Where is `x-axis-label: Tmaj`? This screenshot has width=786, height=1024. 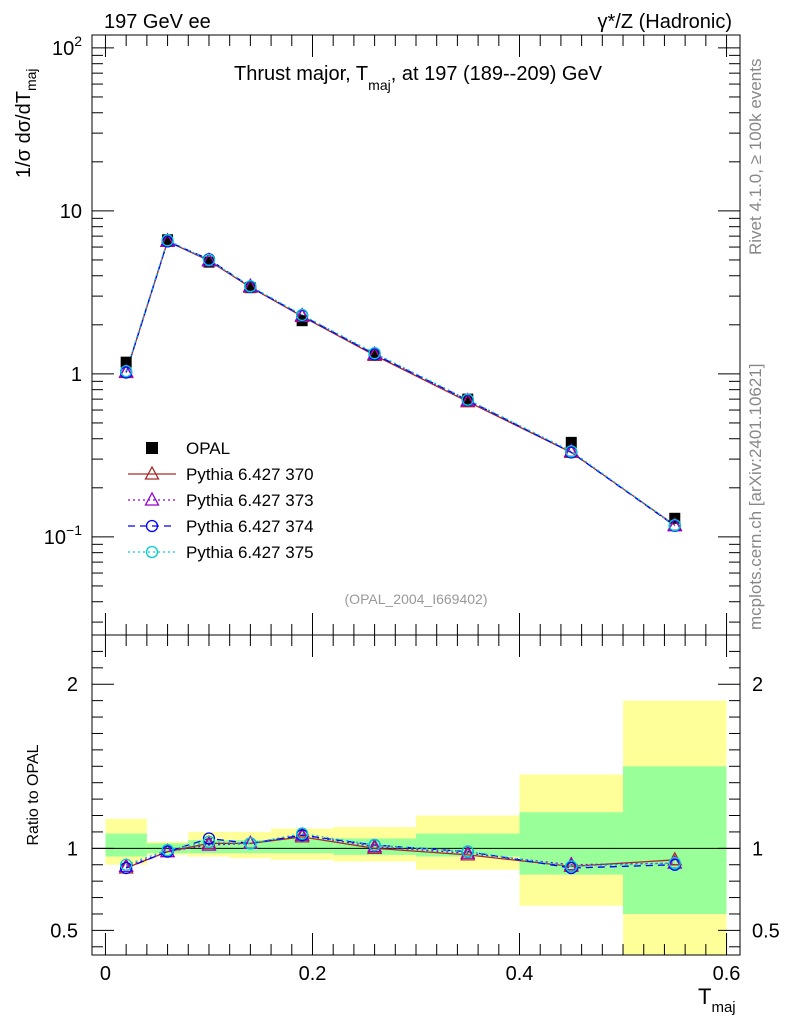
x-axis-label: Tmaj is located at coordinates (717, 1000).